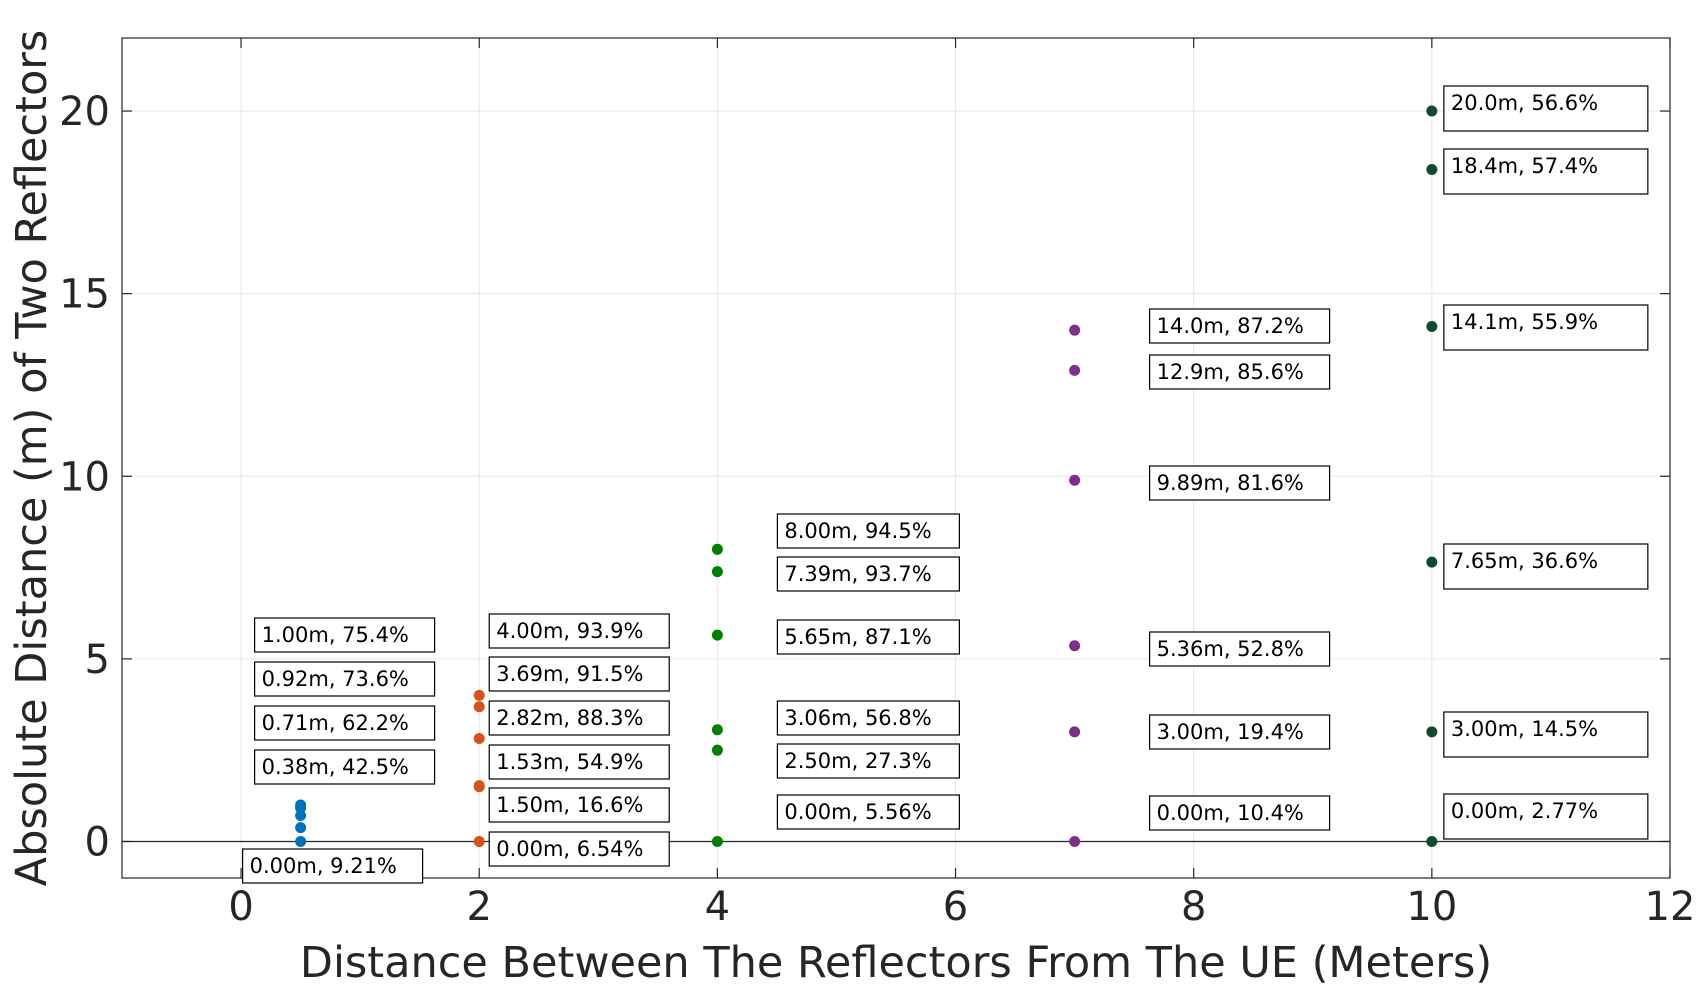 This screenshot has height=989, width=1699. What do you see at coordinates (1431, 907) in the screenshot?
I see `x-tick-label: 10` at bounding box center [1431, 907].